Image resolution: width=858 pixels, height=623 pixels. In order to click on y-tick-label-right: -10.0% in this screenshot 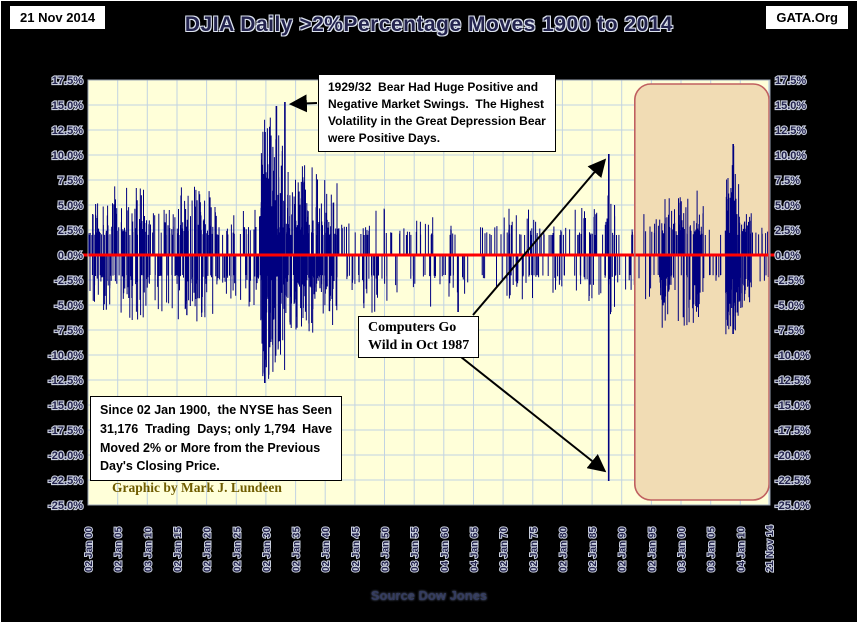, I will do `click(792, 356)`.